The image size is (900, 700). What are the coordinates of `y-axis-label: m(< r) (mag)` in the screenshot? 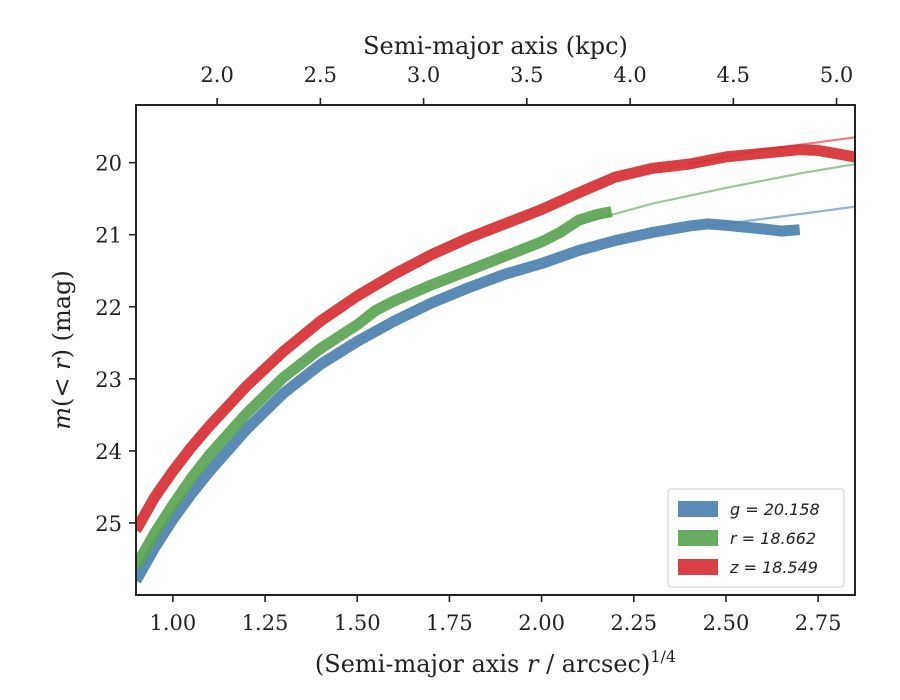 It's located at (62, 350).